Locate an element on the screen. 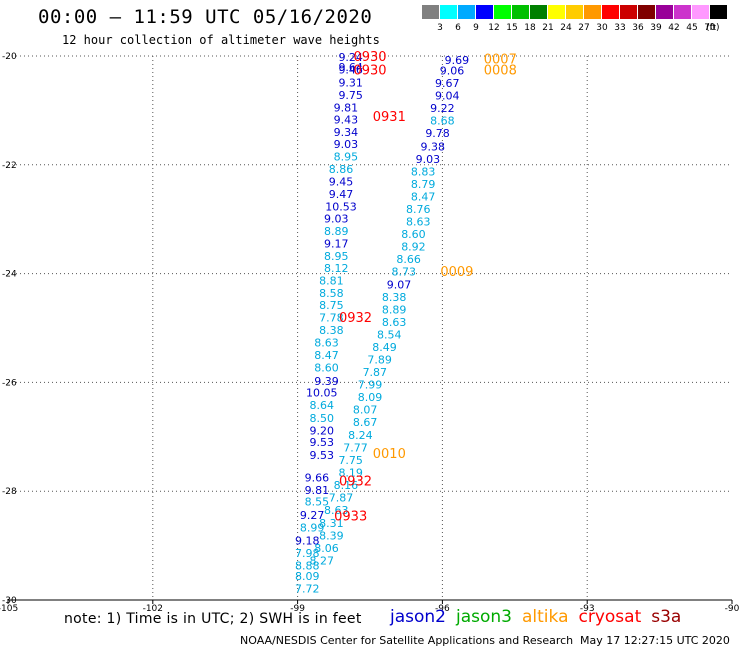  wave-height-value: 9.64 is located at coordinates (350, 67).